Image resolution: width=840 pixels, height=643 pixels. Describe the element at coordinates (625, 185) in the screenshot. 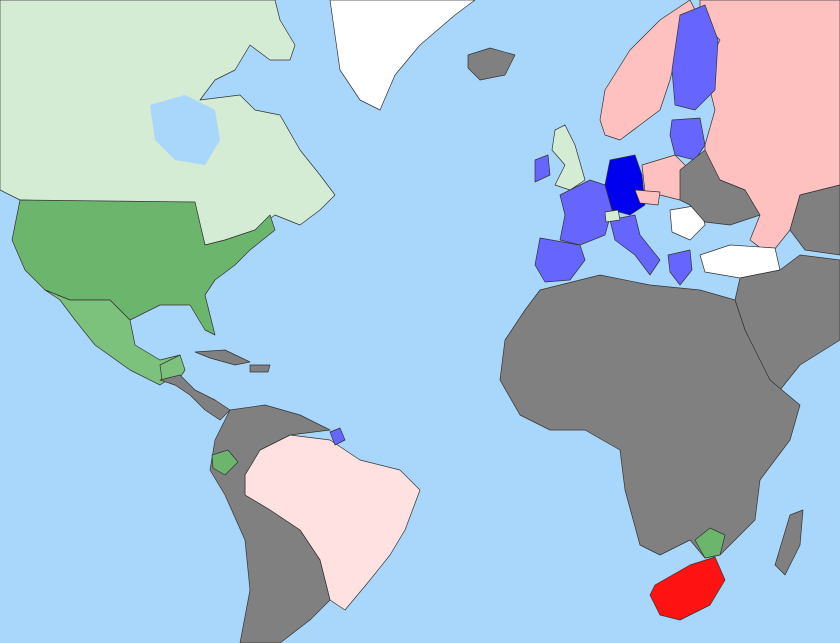

I see `country-germany` at that location.